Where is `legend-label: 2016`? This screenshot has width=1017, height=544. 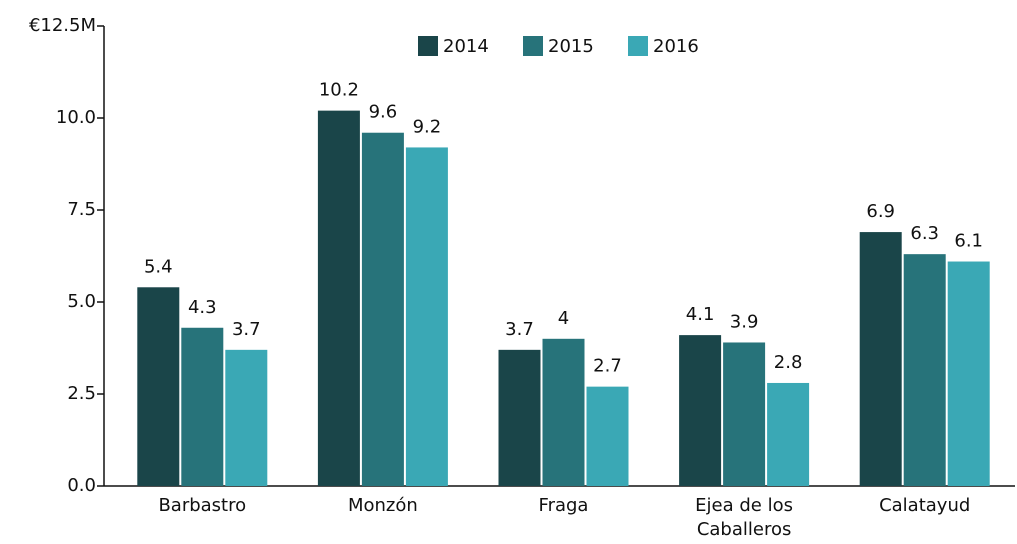
legend-label: 2016 is located at coordinates (676, 46).